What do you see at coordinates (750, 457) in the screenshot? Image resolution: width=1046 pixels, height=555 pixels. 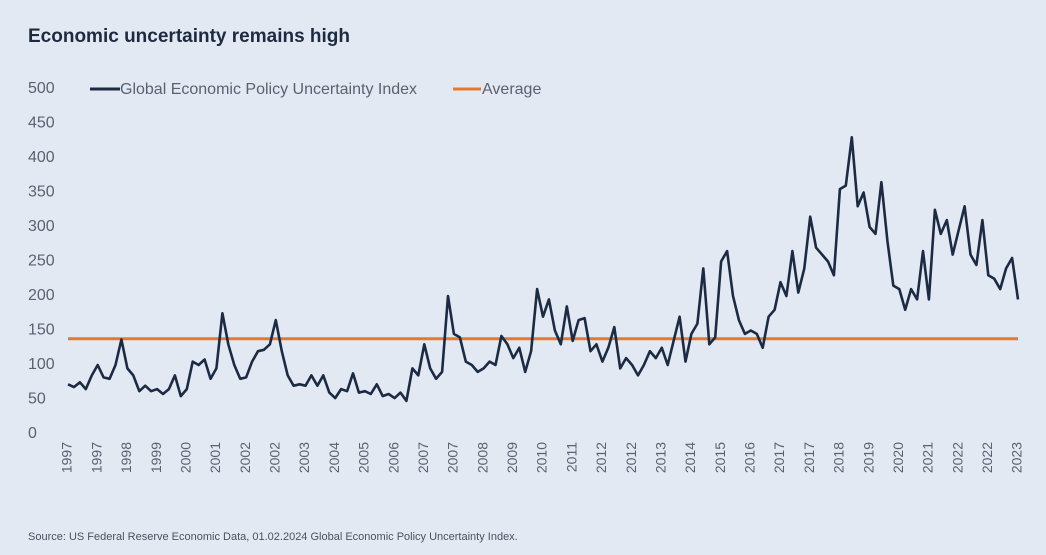 I see `x-tick-label: 2016` at bounding box center [750, 457].